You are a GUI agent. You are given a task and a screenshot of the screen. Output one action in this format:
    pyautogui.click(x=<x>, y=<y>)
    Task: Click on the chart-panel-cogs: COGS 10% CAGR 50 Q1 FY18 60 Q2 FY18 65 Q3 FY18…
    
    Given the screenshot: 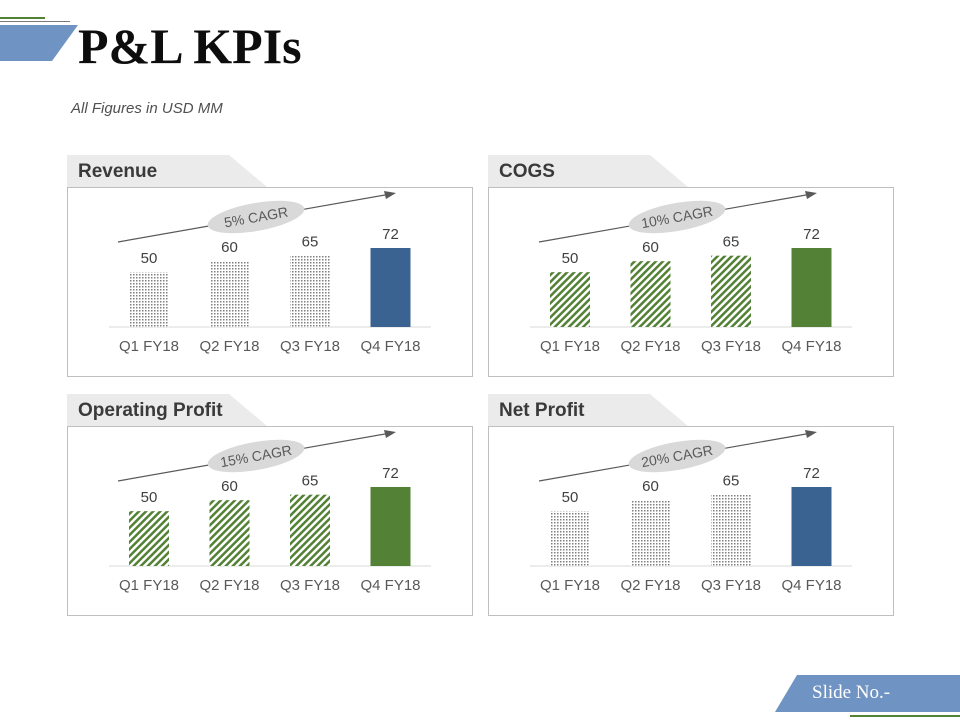 What is the action you would take?
    pyautogui.click(x=698, y=270)
    